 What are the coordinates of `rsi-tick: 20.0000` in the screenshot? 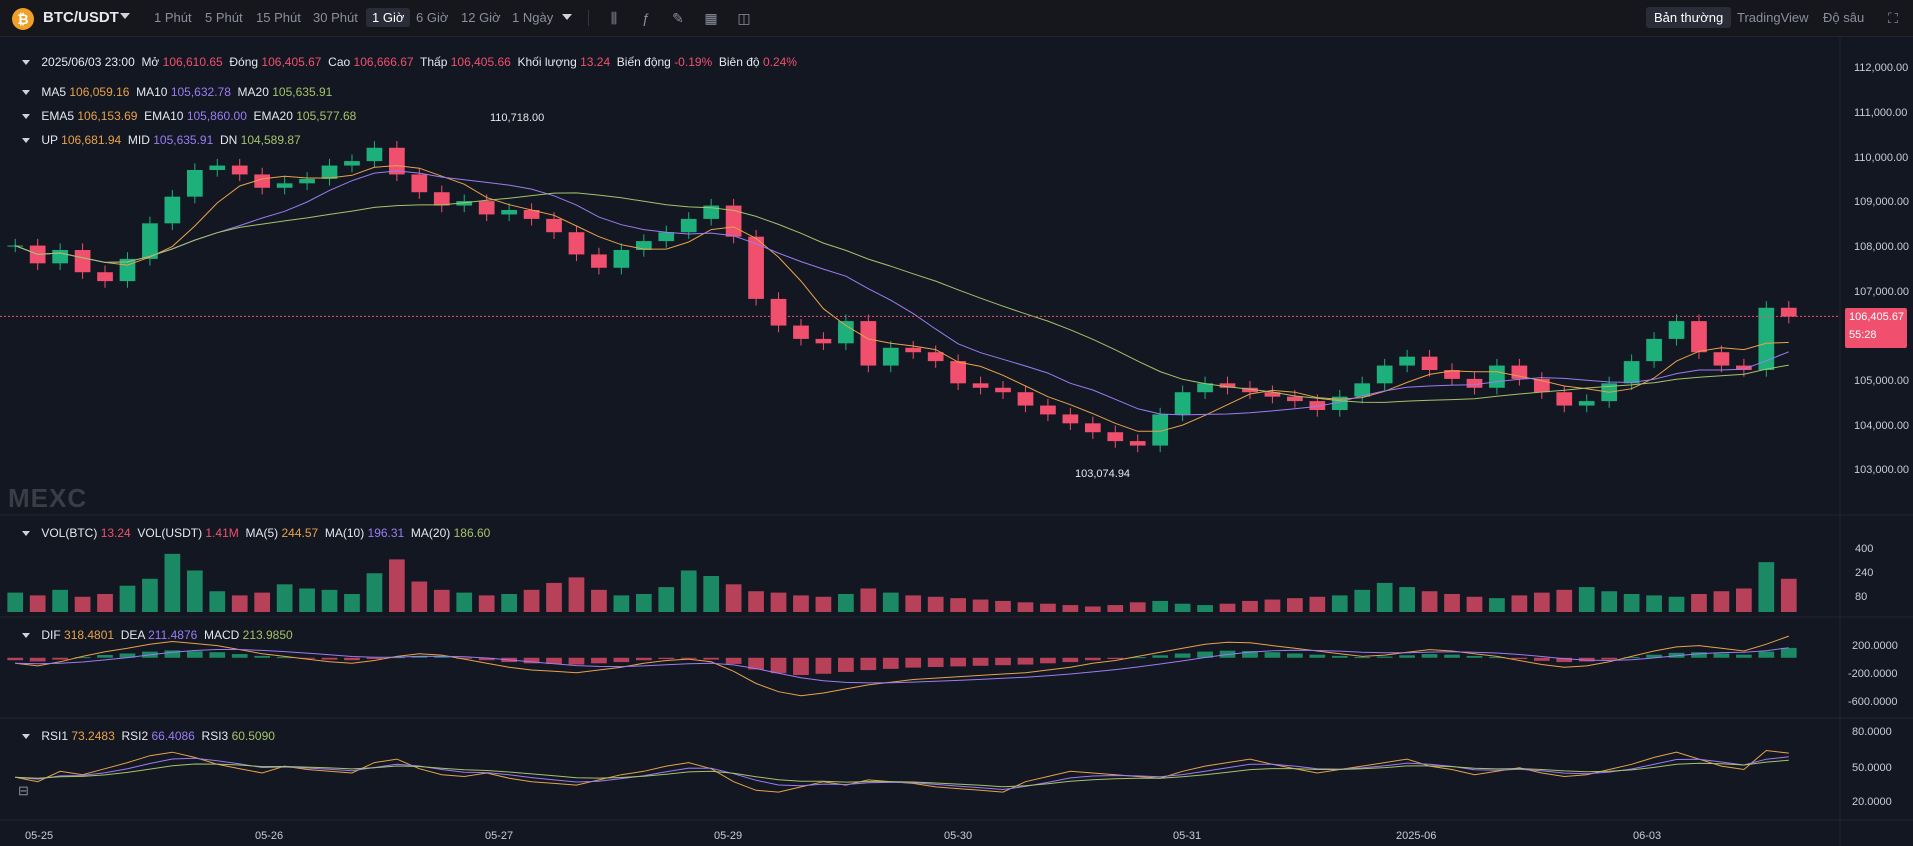 It's located at (1872, 802).